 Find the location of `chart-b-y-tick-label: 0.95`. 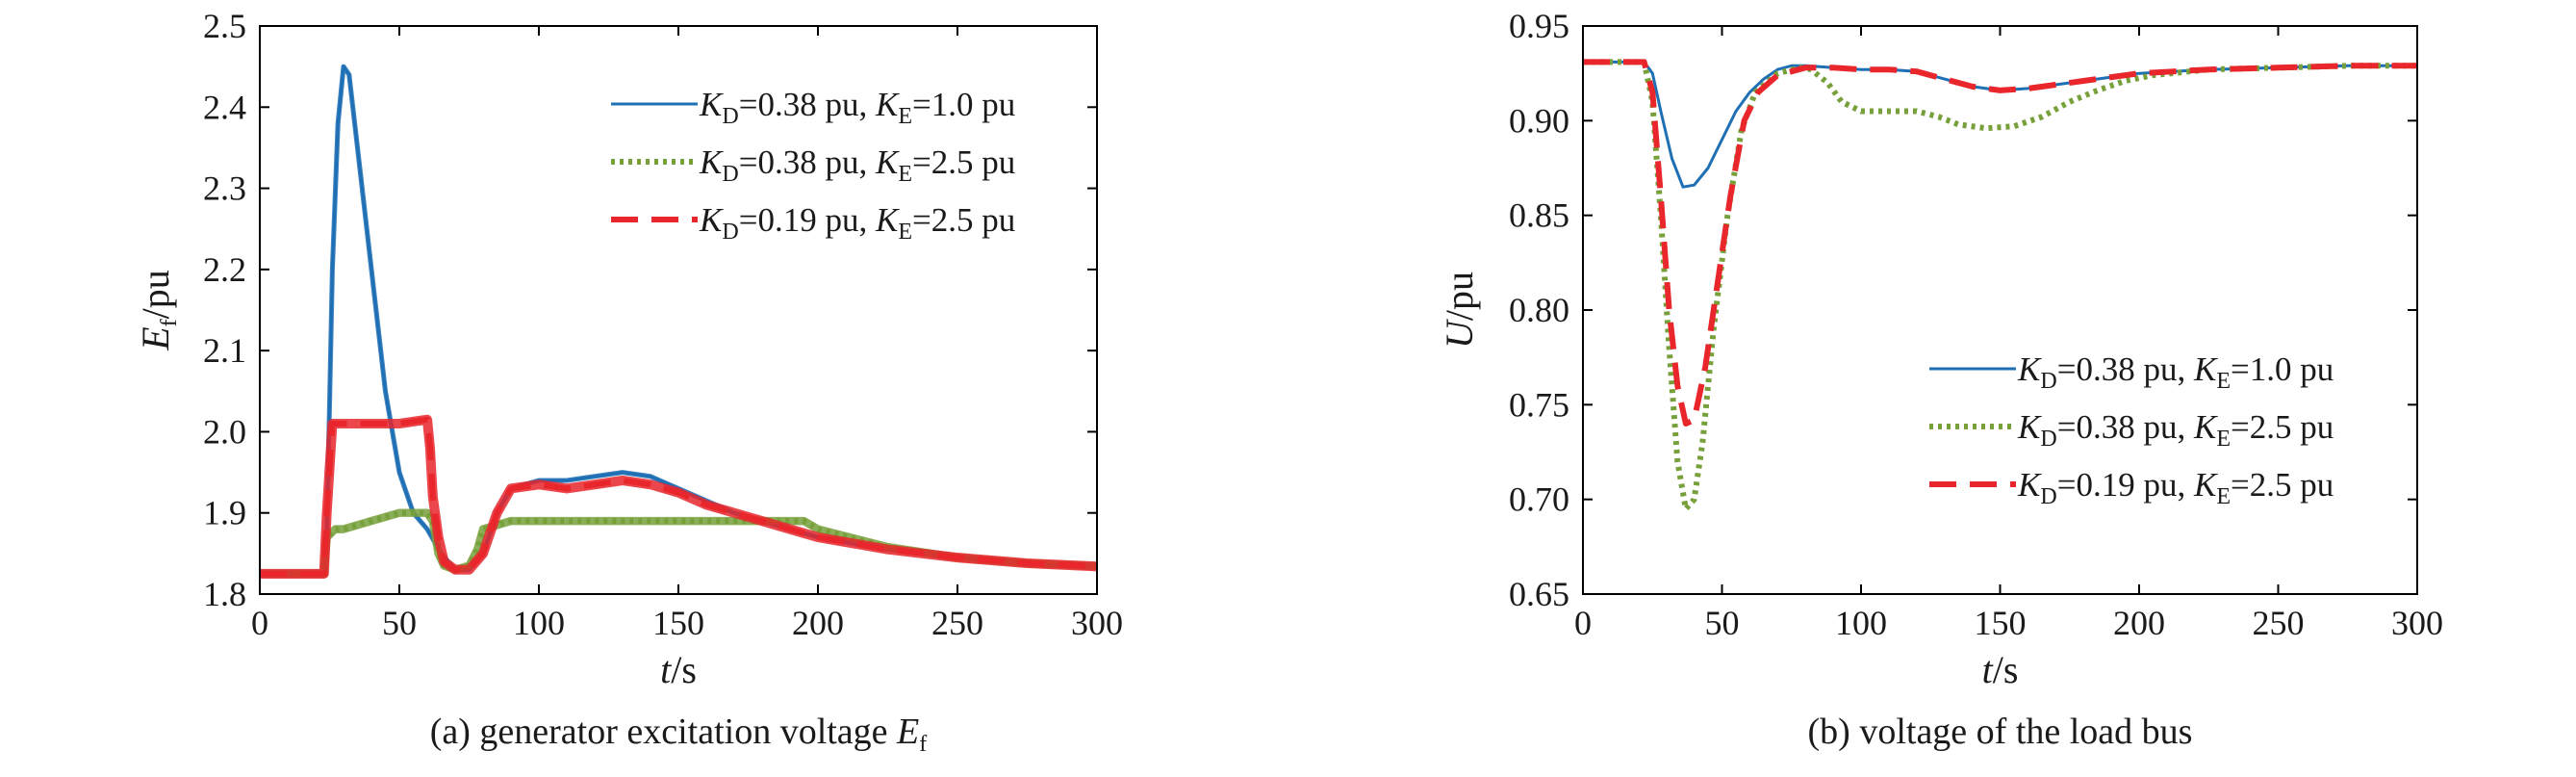

chart-b-y-tick-label: 0.95 is located at coordinates (1539, 26).